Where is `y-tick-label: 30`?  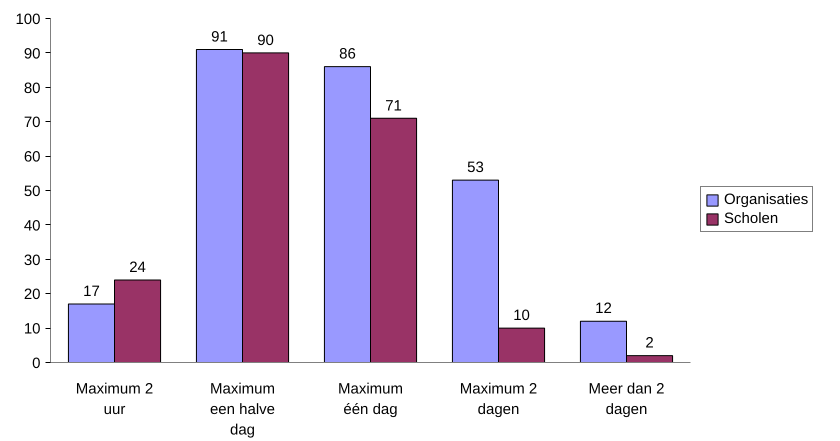 y-tick-label: 30 is located at coordinates (32, 260).